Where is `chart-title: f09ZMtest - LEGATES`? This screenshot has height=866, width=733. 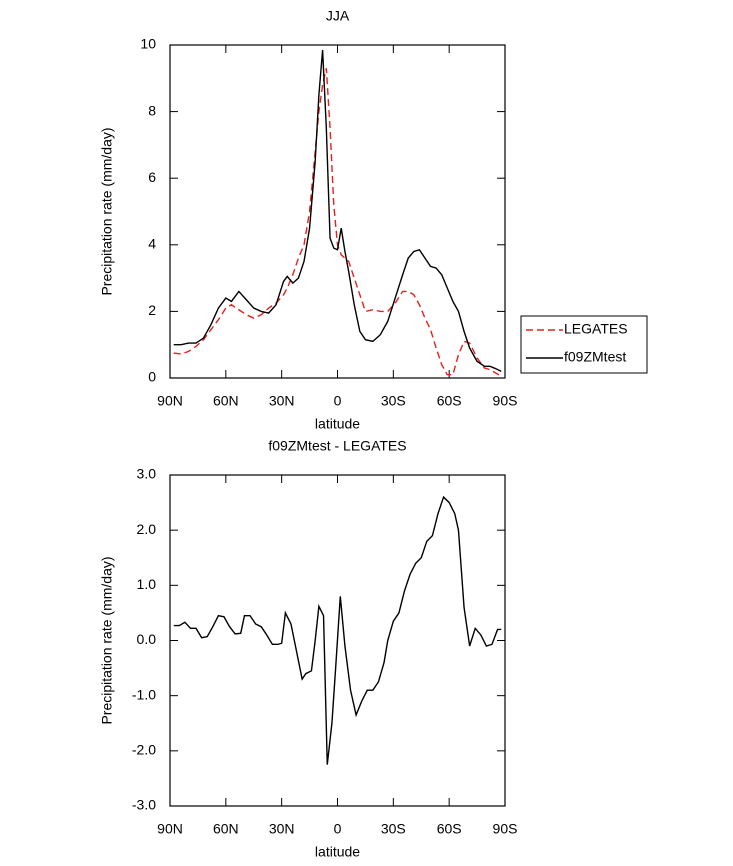 chart-title: f09ZMtest - LEGATES is located at coordinates (337, 446).